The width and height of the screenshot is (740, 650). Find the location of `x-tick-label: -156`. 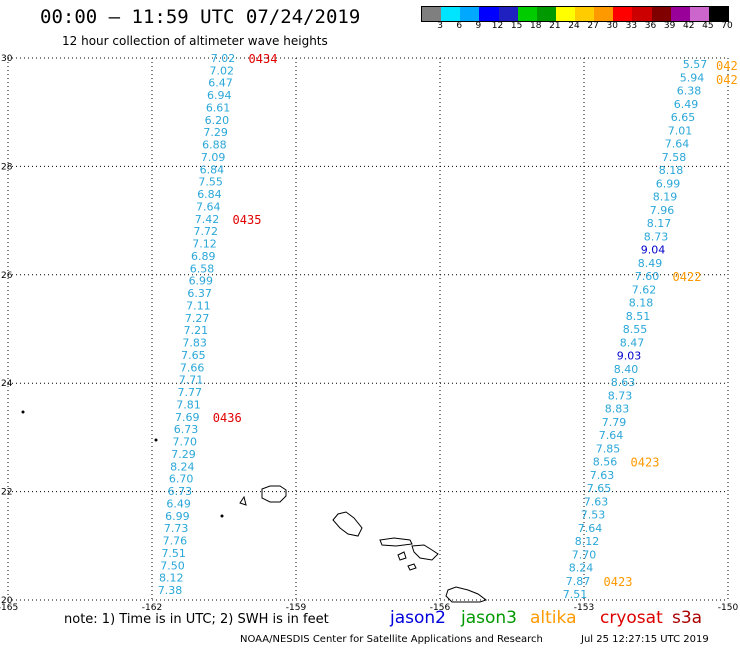

x-tick-label: -156 is located at coordinates (440, 608).